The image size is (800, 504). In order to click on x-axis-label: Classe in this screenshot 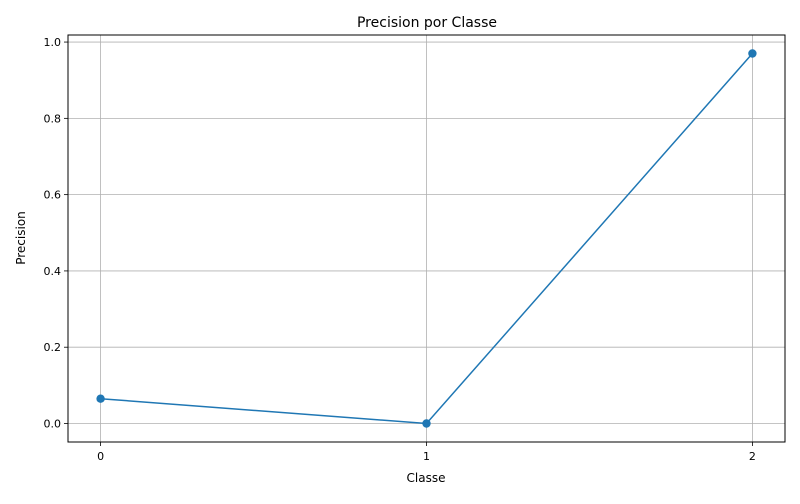, I will do `click(426, 478)`.